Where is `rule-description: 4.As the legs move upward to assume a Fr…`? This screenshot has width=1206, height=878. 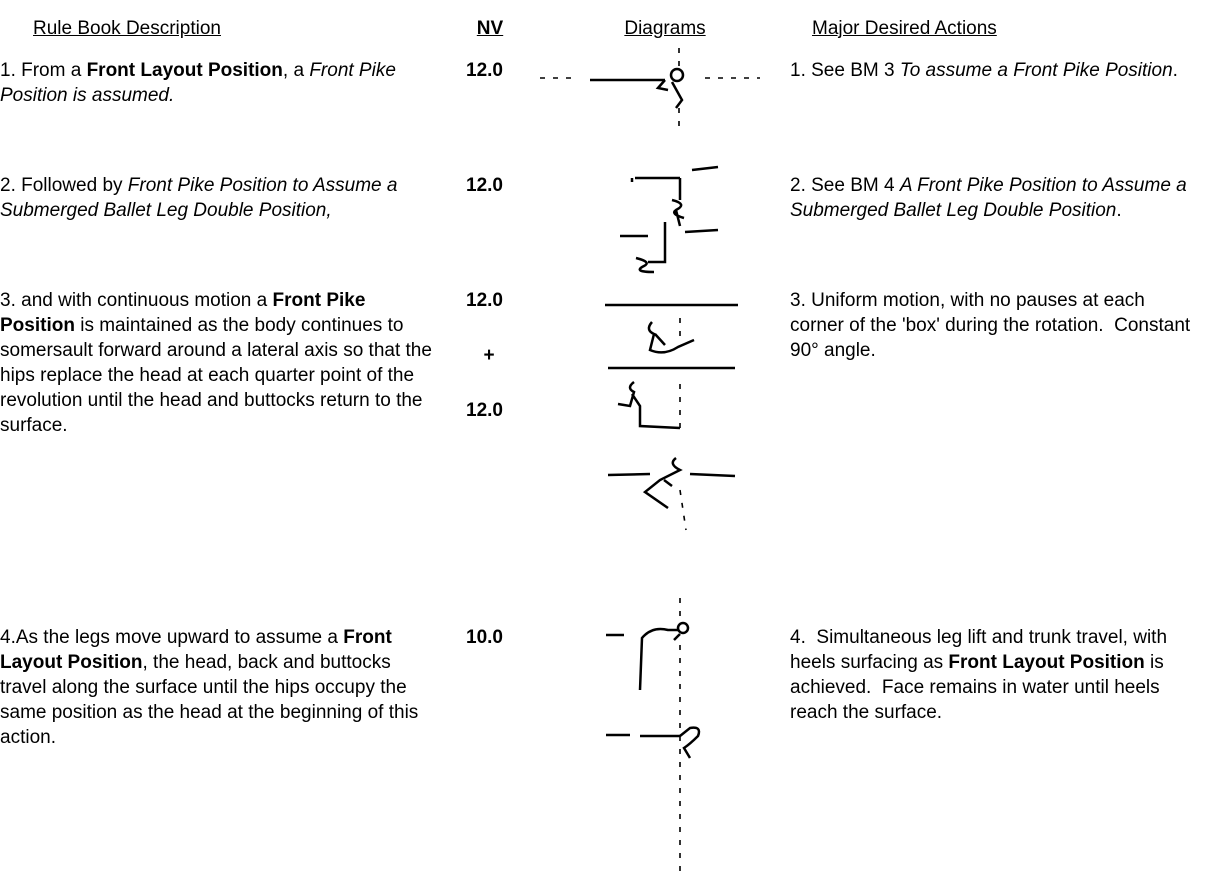 rule-description: 4.As the legs move upward to assume a Fr… is located at coordinates (220, 687).